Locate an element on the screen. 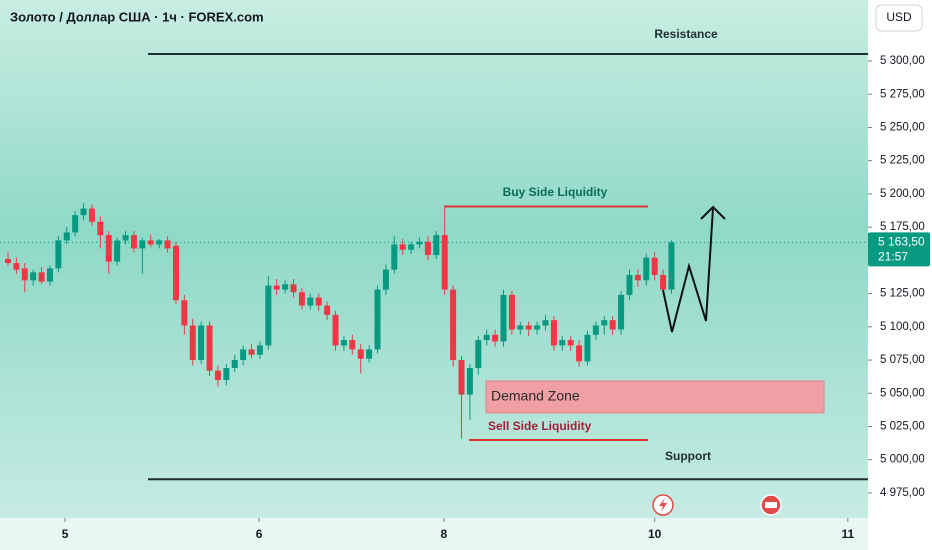 Image resolution: width=932 pixels, height=550 pixels. y-tick-label: 5 175,00 is located at coordinates (902, 227).